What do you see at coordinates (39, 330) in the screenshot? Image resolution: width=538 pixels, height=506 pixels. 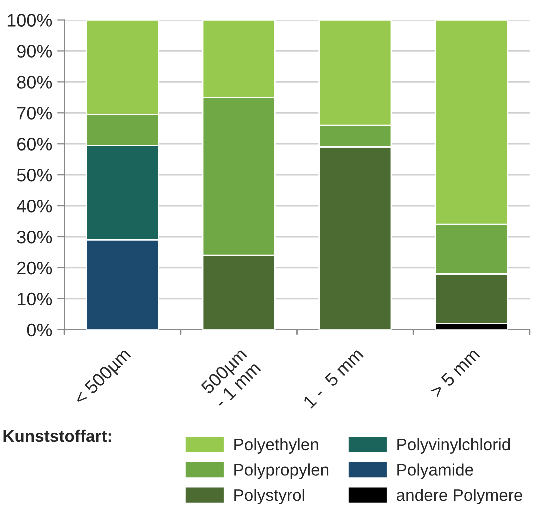 I see `y-tick-label: 0%` at bounding box center [39, 330].